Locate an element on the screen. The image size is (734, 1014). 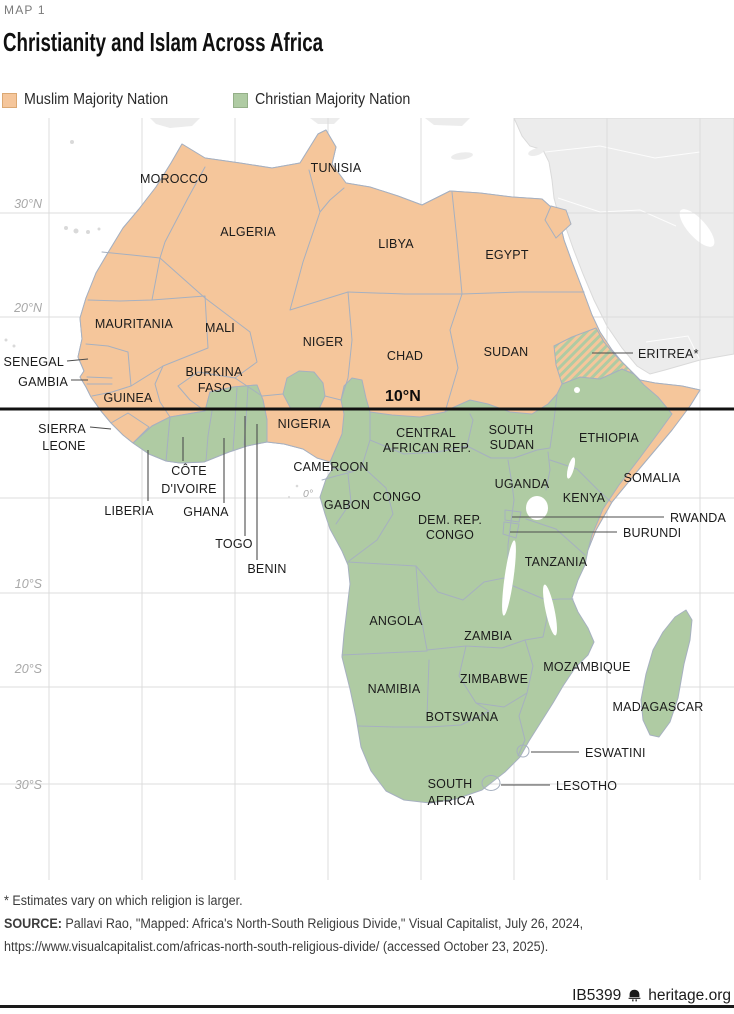
label-gabon: GABON is located at coordinates (347, 505).